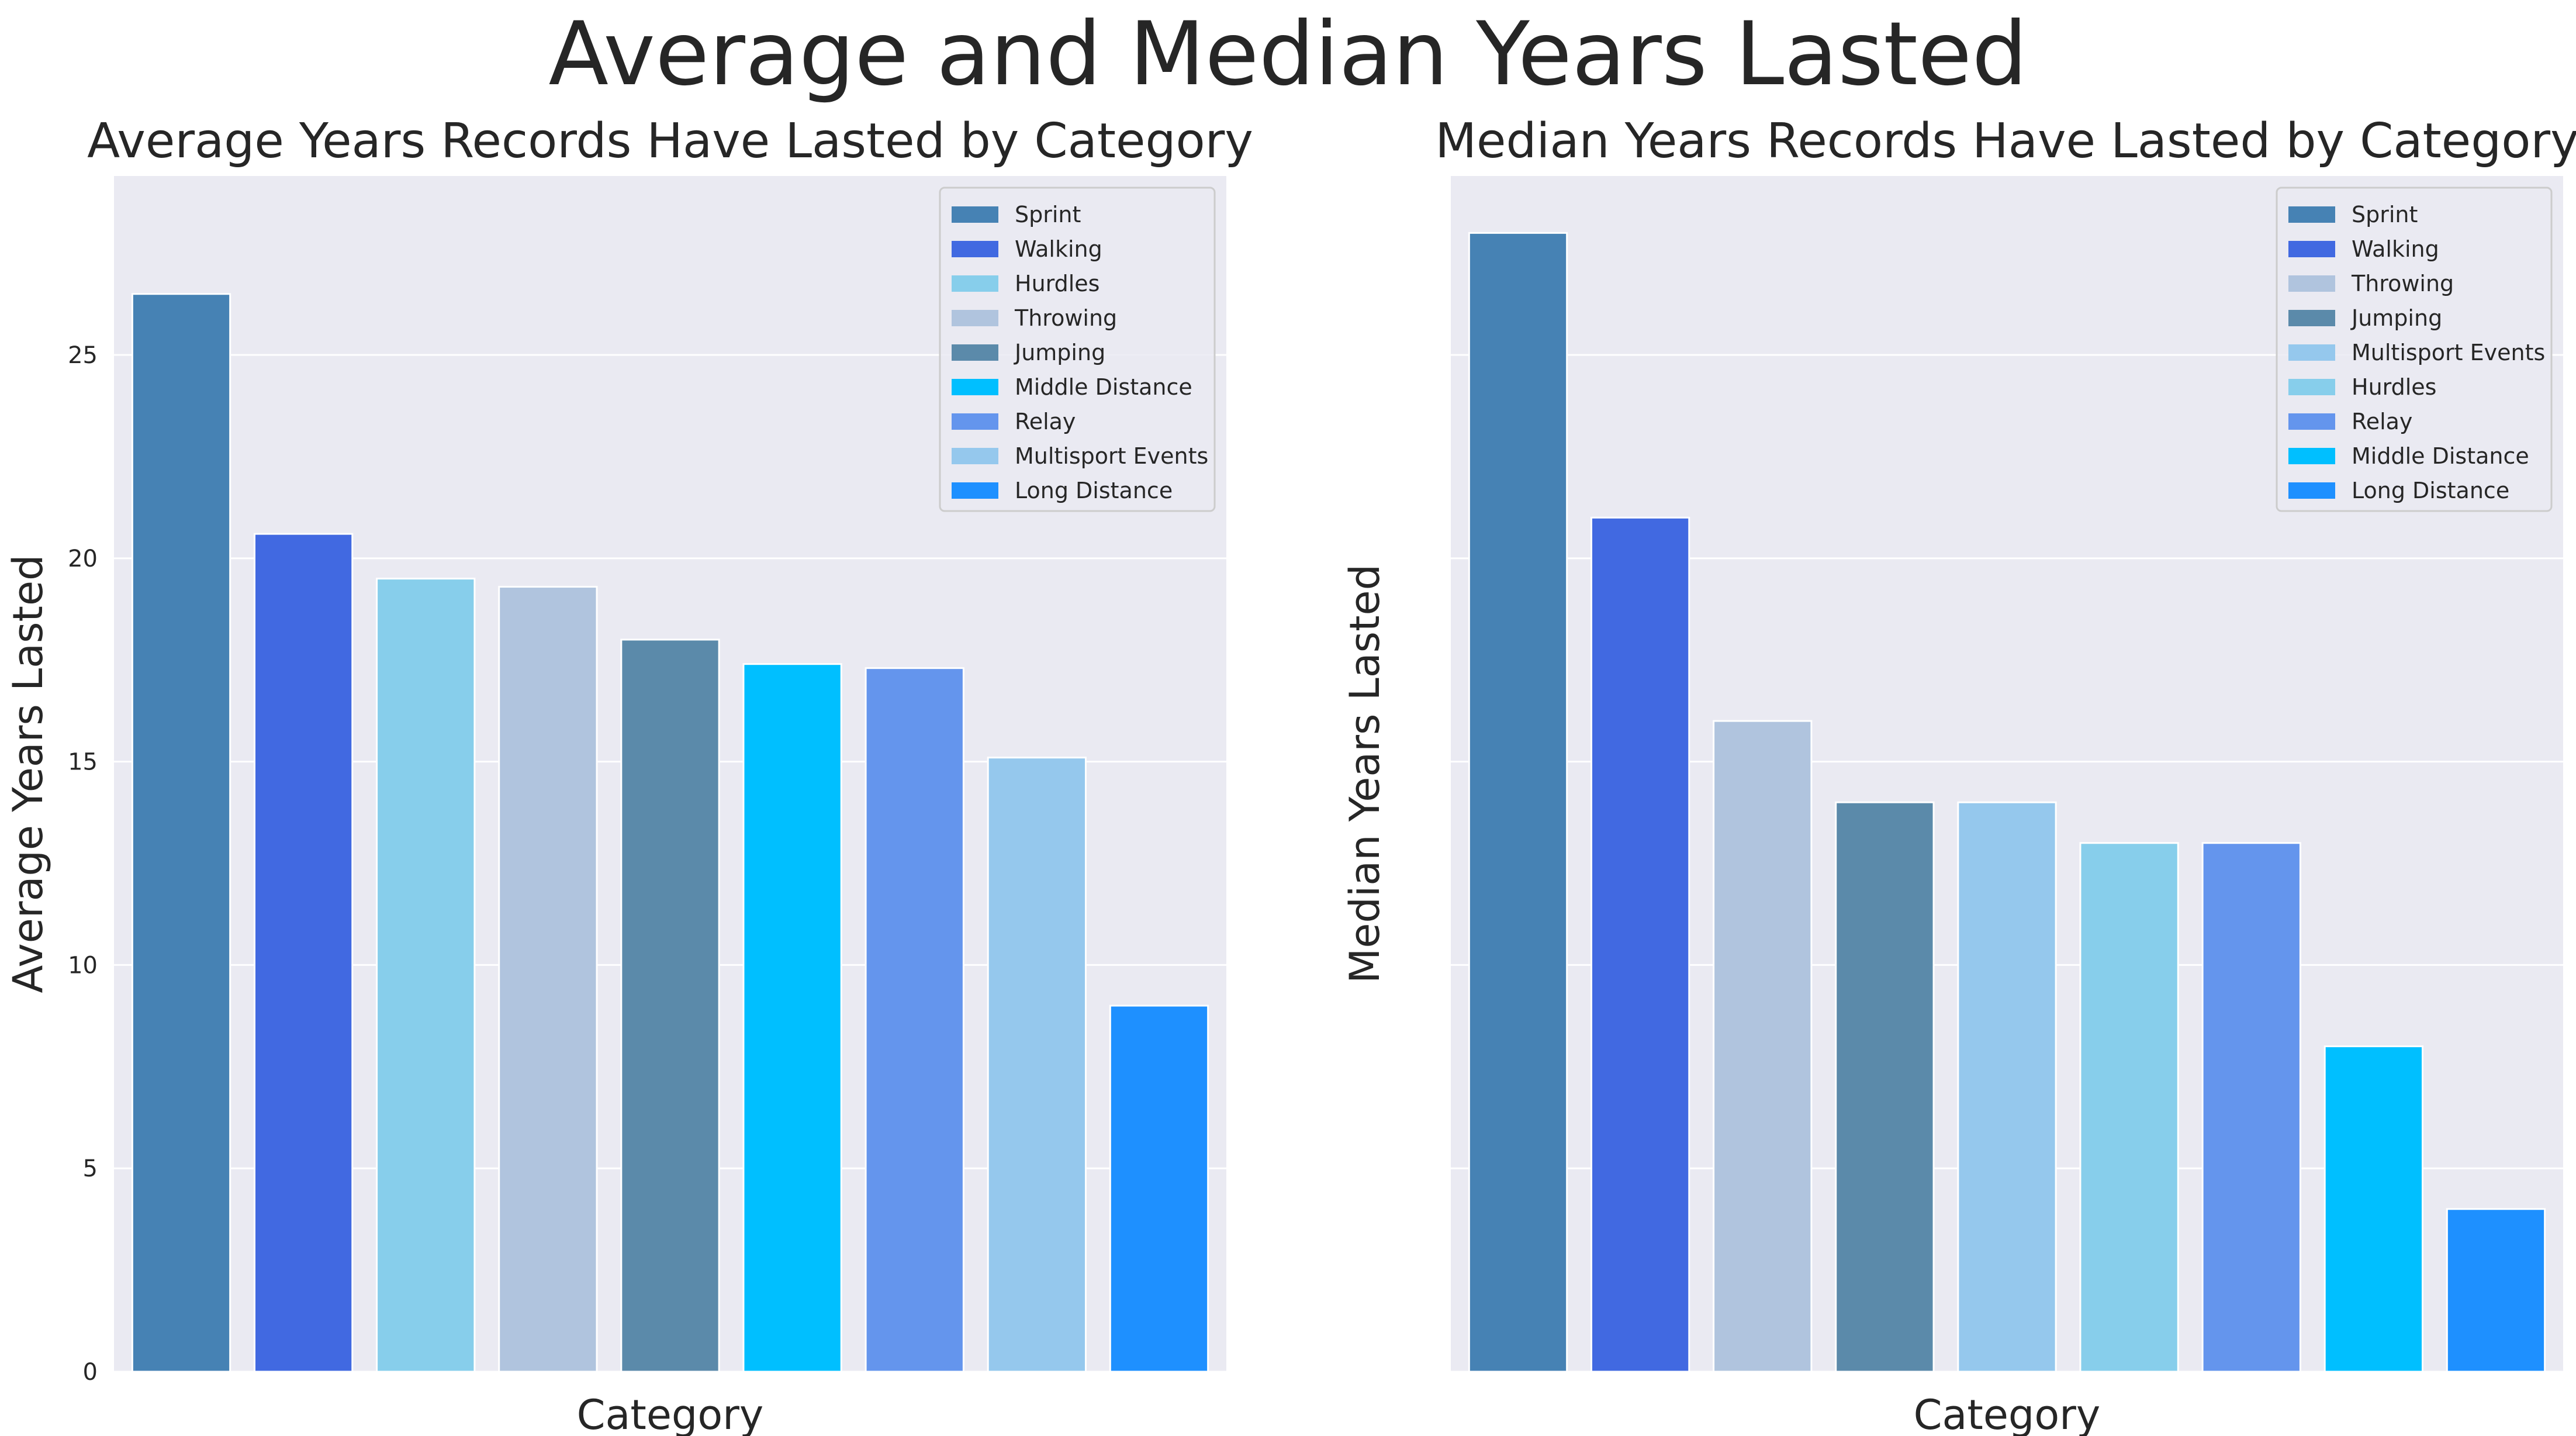 This screenshot has width=2576, height=1436. I want to click on figure-title: Average and Median Years Lasted, so click(1288, 55).